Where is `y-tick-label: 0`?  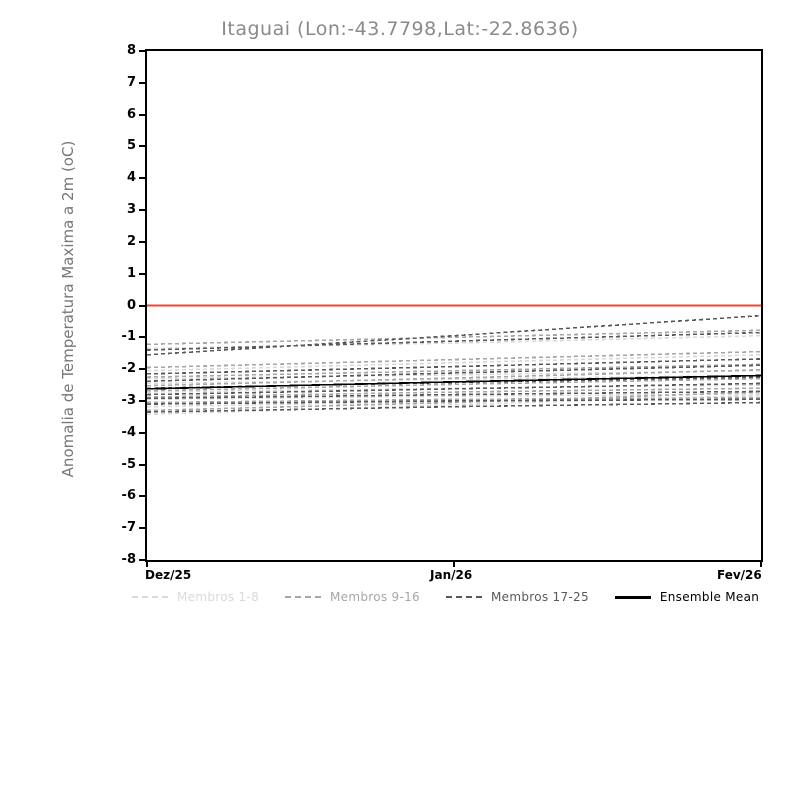 y-tick-label: 0 is located at coordinates (131, 305).